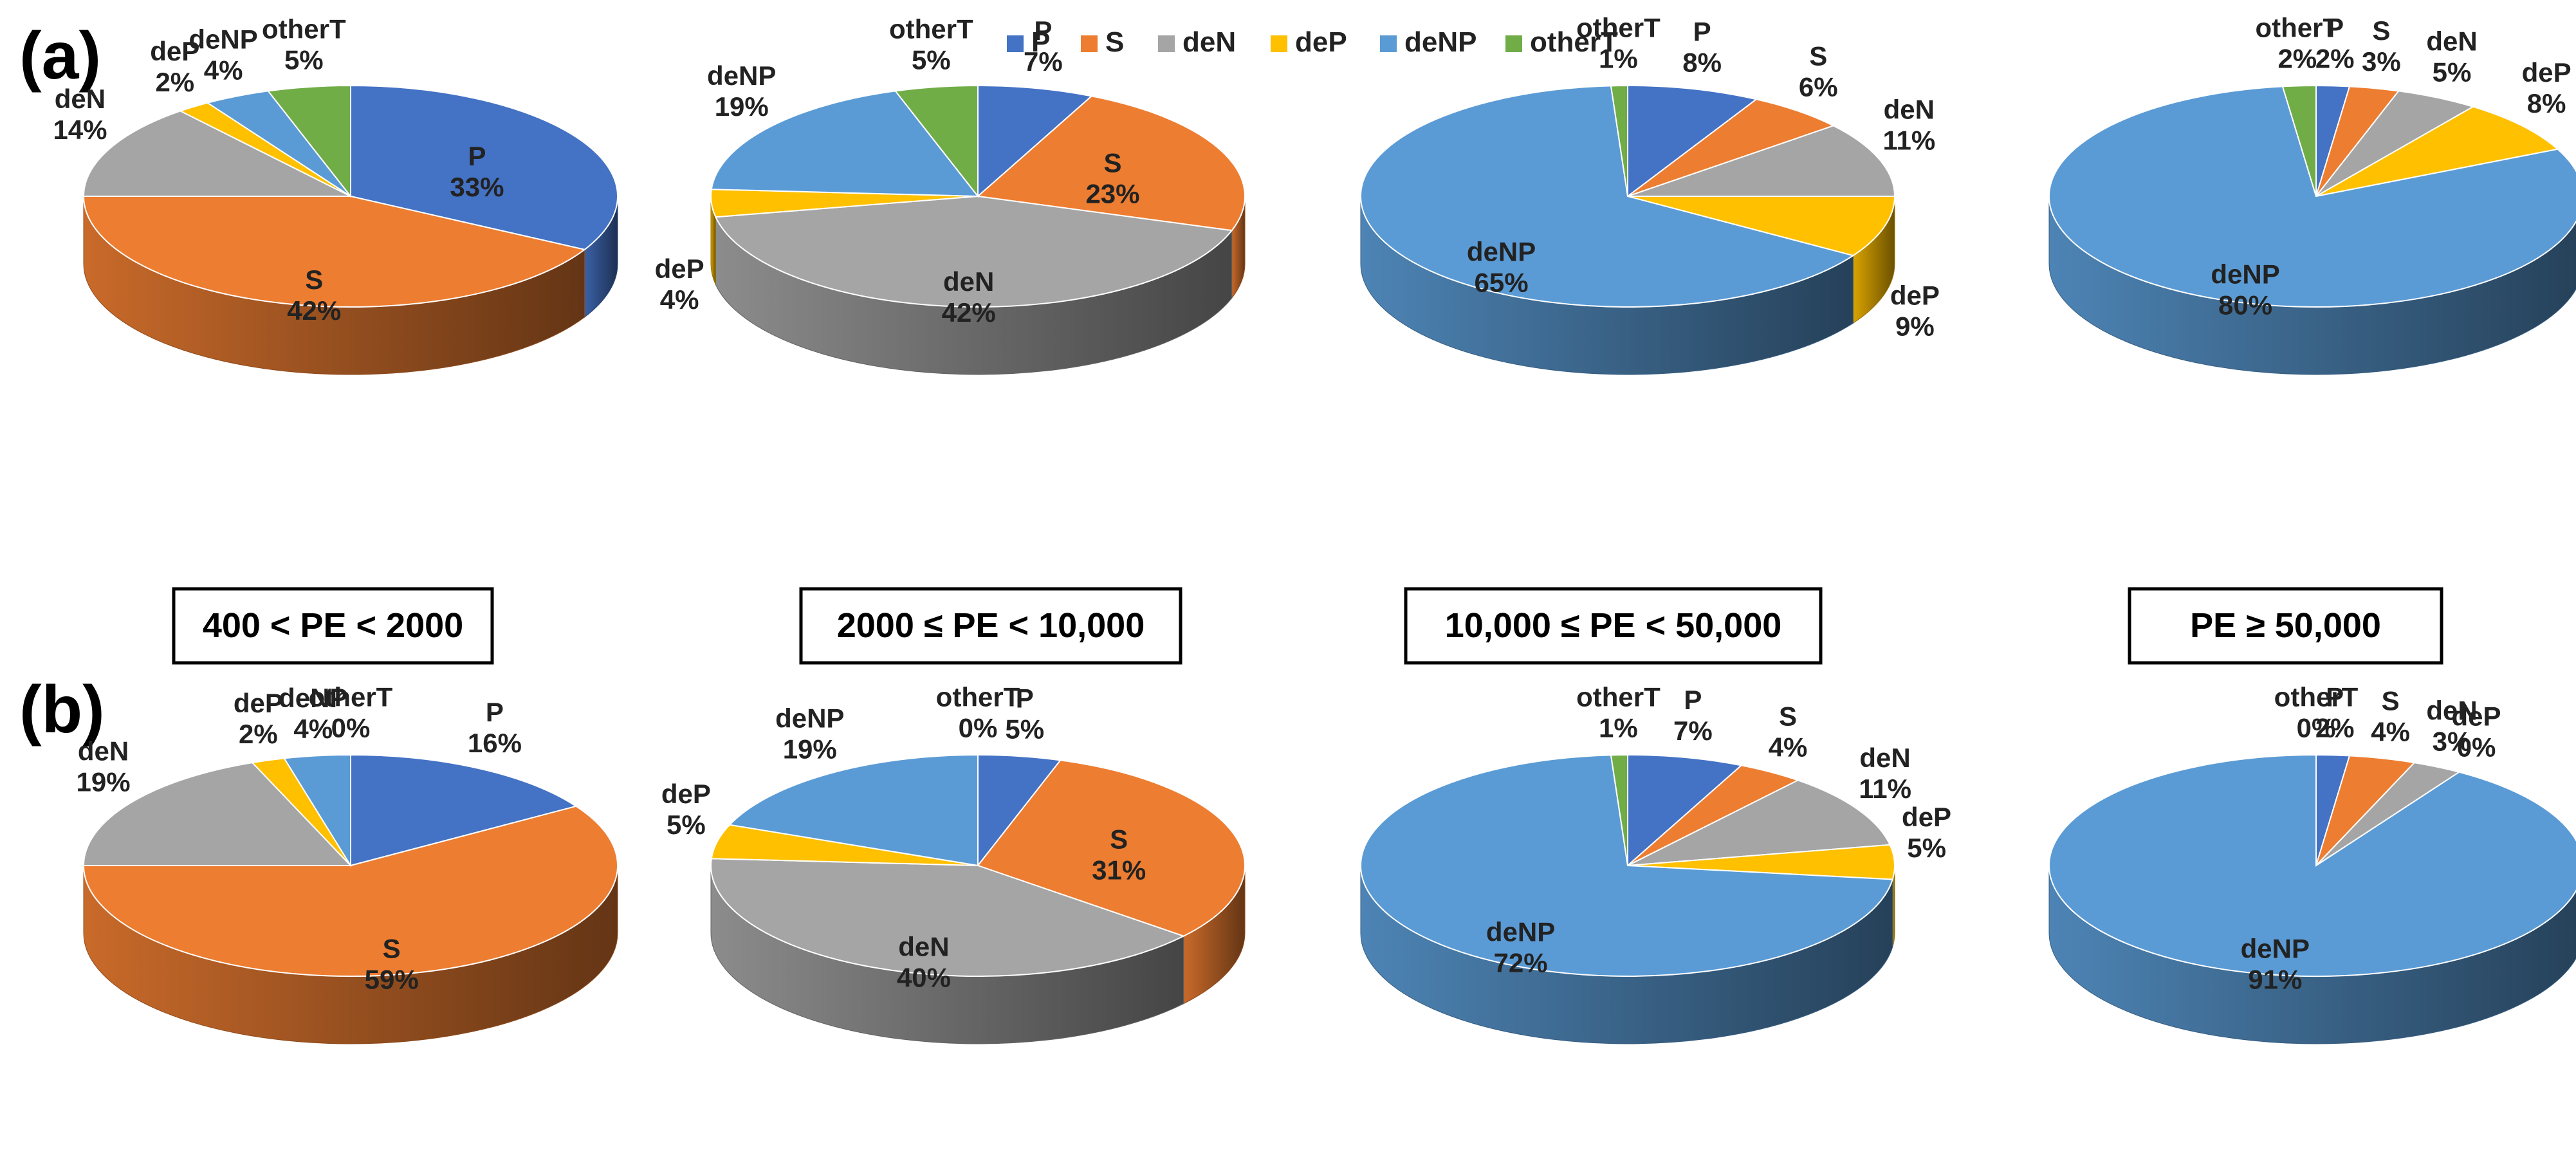 The height and width of the screenshot is (1168, 2576). What do you see at coordinates (174, 51) in the screenshot?
I see `slice-category: deP` at bounding box center [174, 51].